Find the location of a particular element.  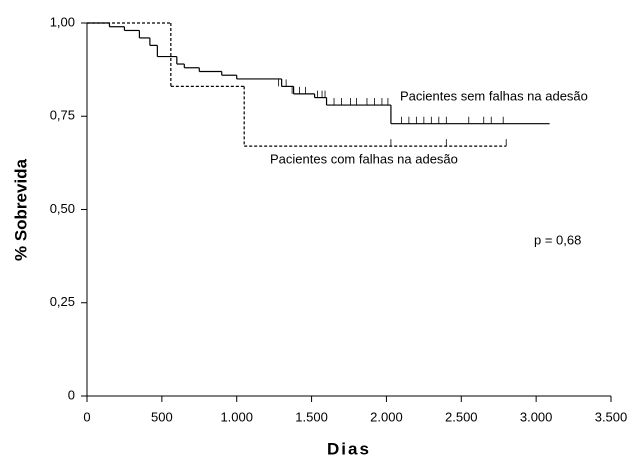

y-tick-label: 0,25 is located at coordinates (62, 301).